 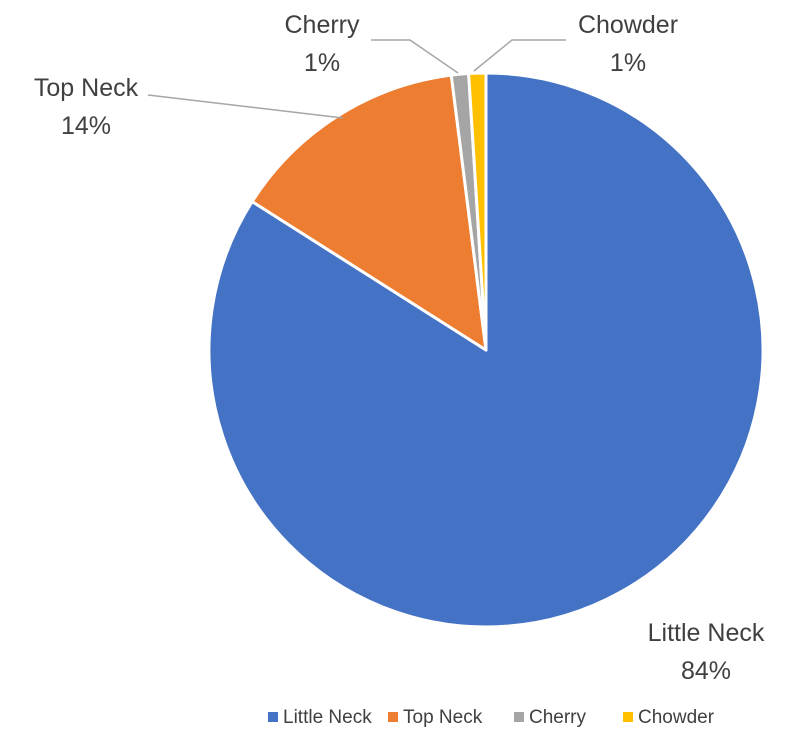 I want to click on legend-label-little-neck: Little Neck, so click(x=327, y=717).